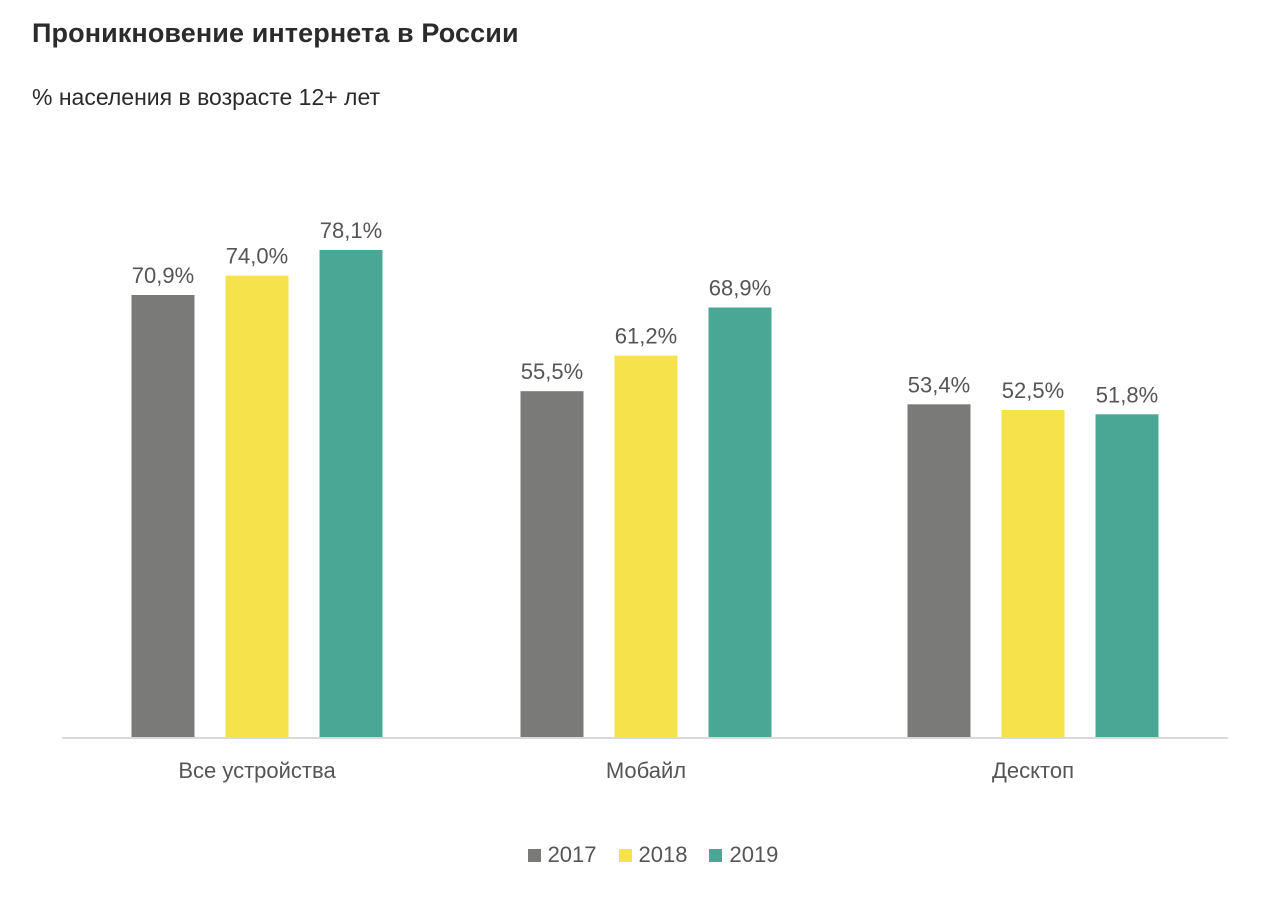  What do you see at coordinates (646, 336) in the screenshot?
I see `data-label-2018-1: 61,2%` at bounding box center [646, 336].